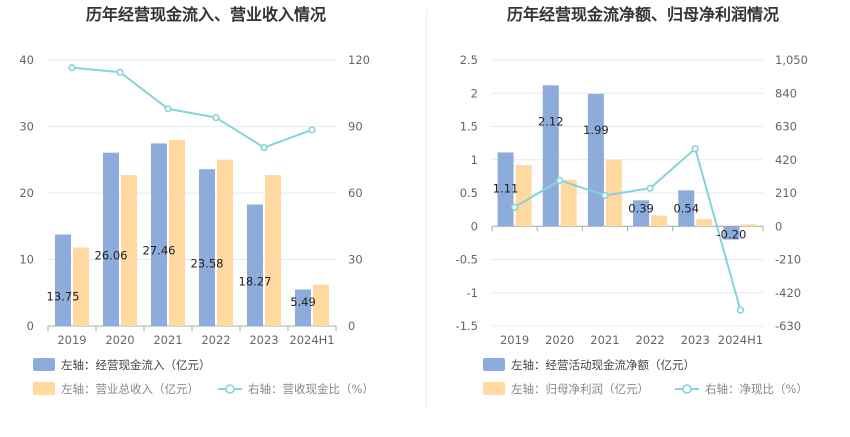 This screenshot has height=437, width=850. I want to click on right-axis-tick: 60, so click(355, 193).